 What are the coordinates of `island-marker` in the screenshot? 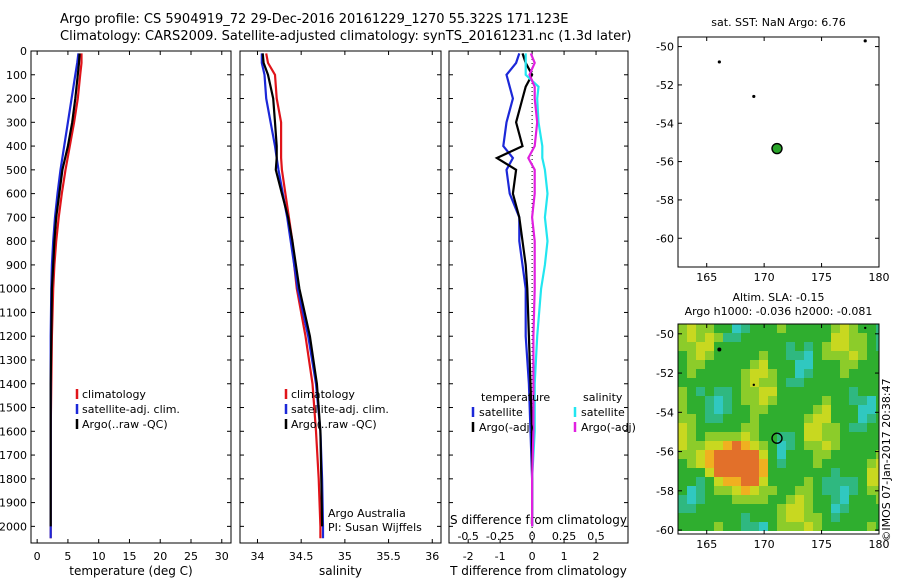 It's located at (865, 328).